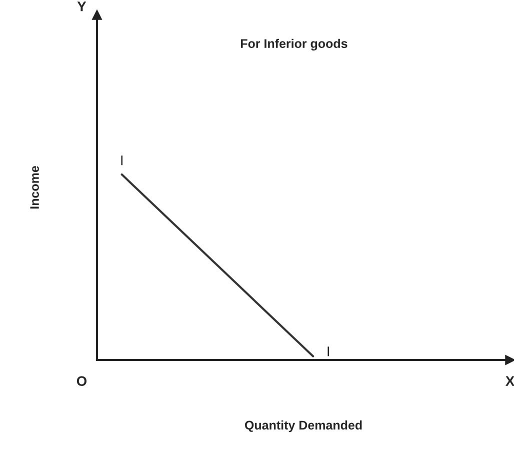 Image resolution: width=514 pixels, height=468 pixels. I want to click on text: Y, so click(81, 7).